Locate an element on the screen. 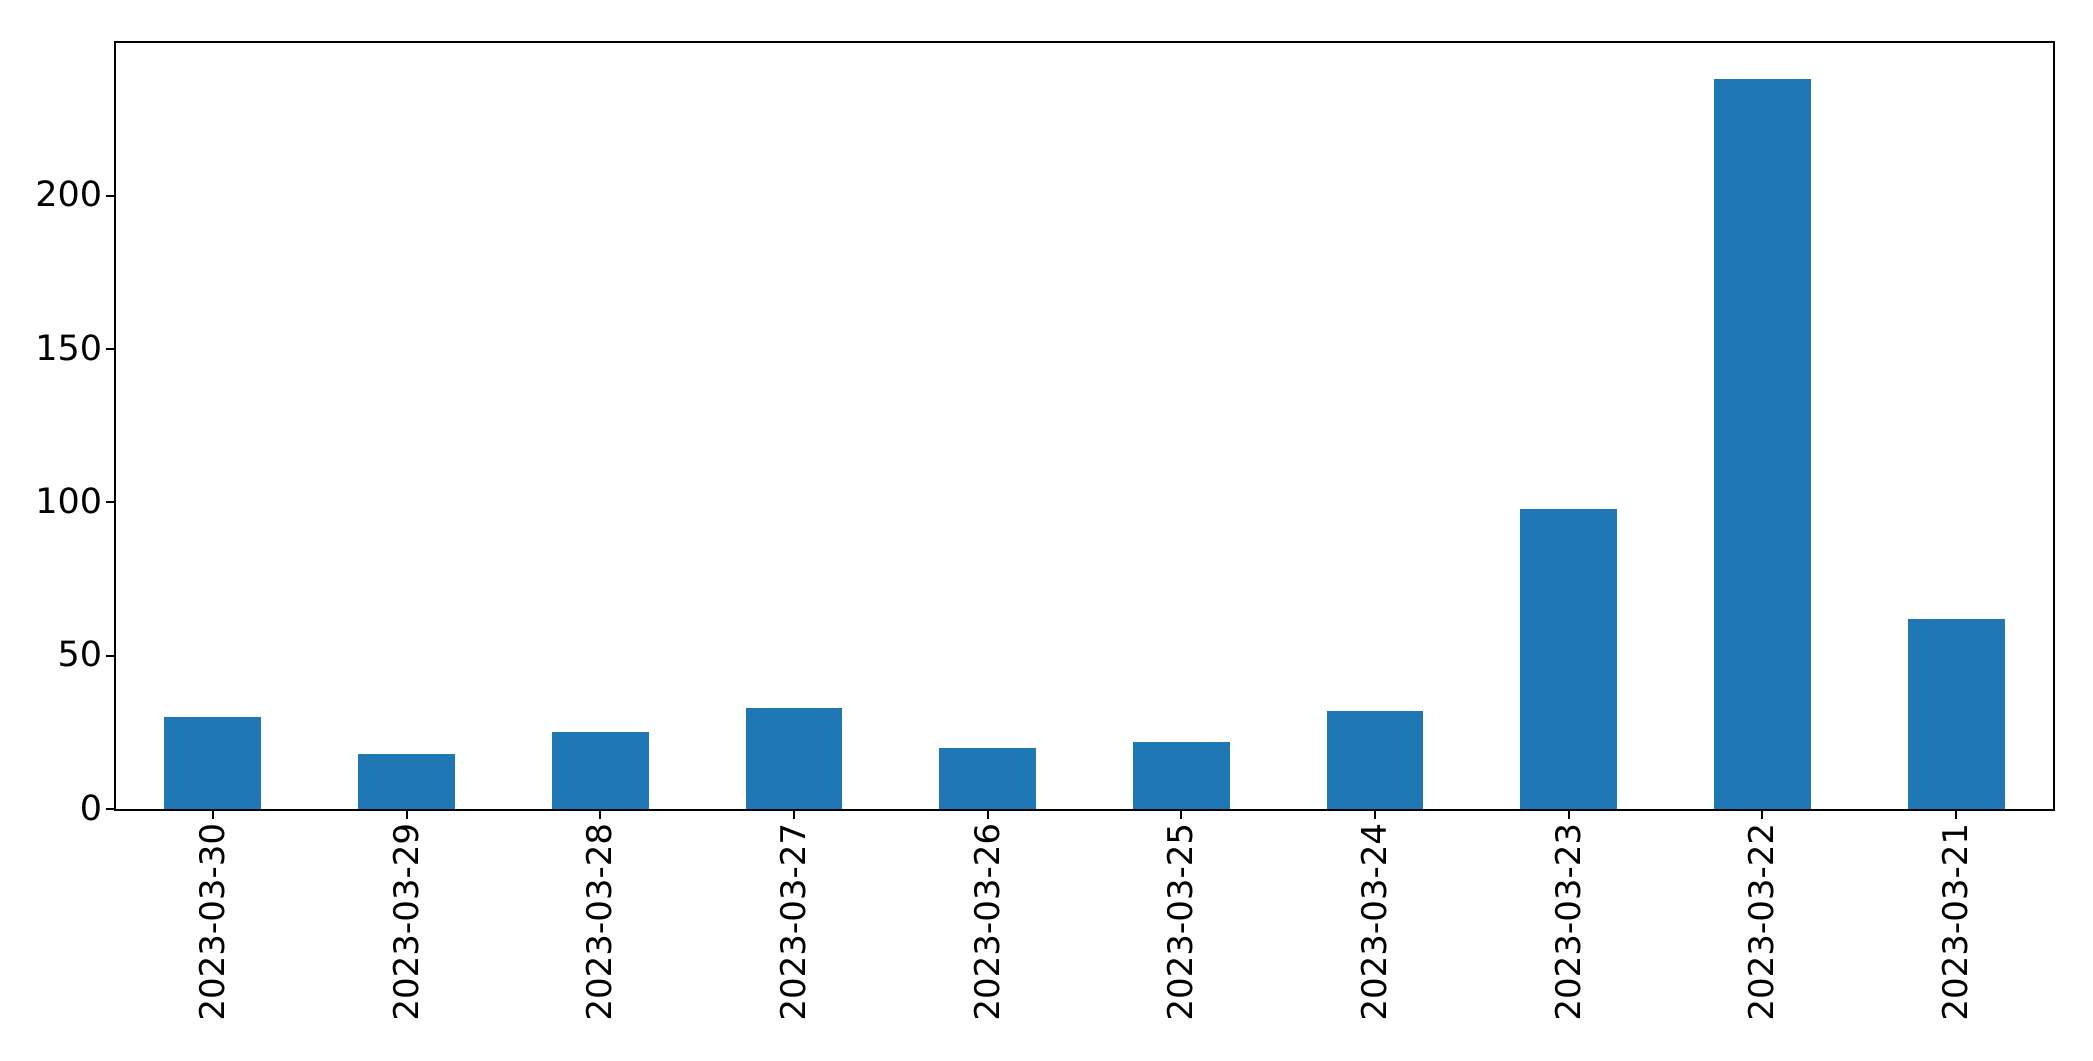 Image resolution: width=2093 pixels, height=1061 pixels. x-tick-label: 2023-03-28 is located at coordinates (600, 922).